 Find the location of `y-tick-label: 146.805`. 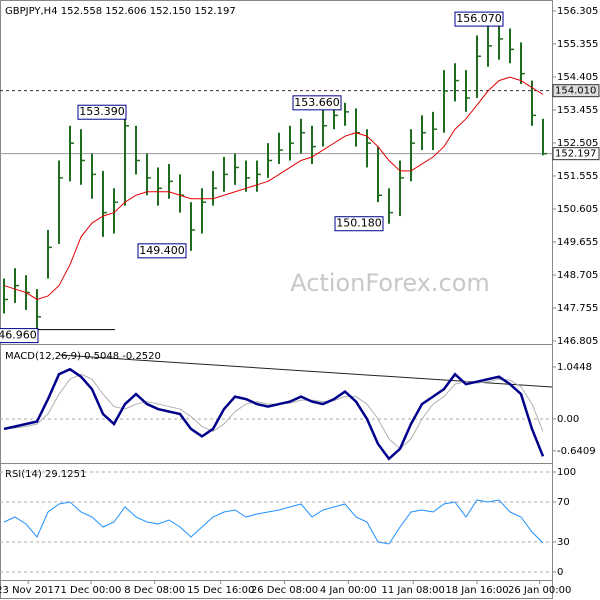

y-tick-label: 146.805 is located at coordinates (577, 341).